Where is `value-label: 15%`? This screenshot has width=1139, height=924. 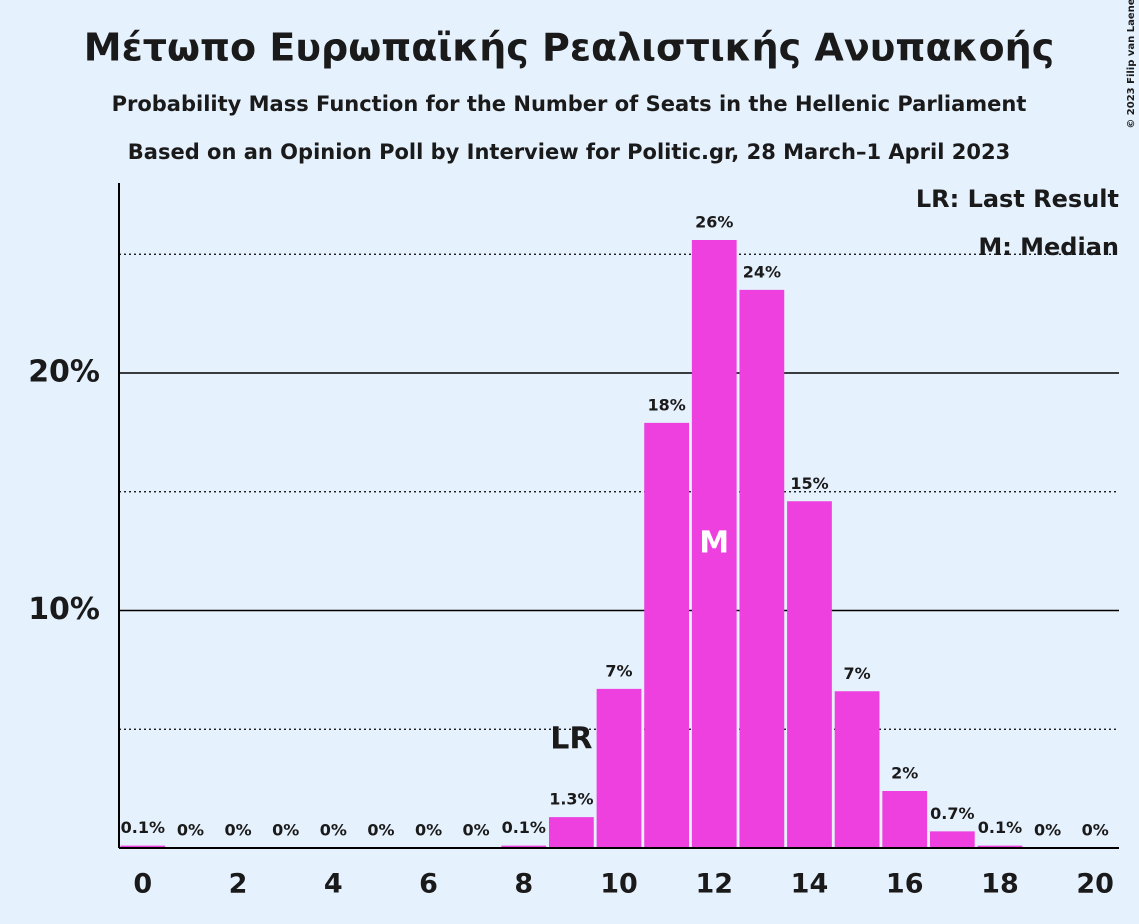
value-label: 15% is located at coordinates (809, 483).